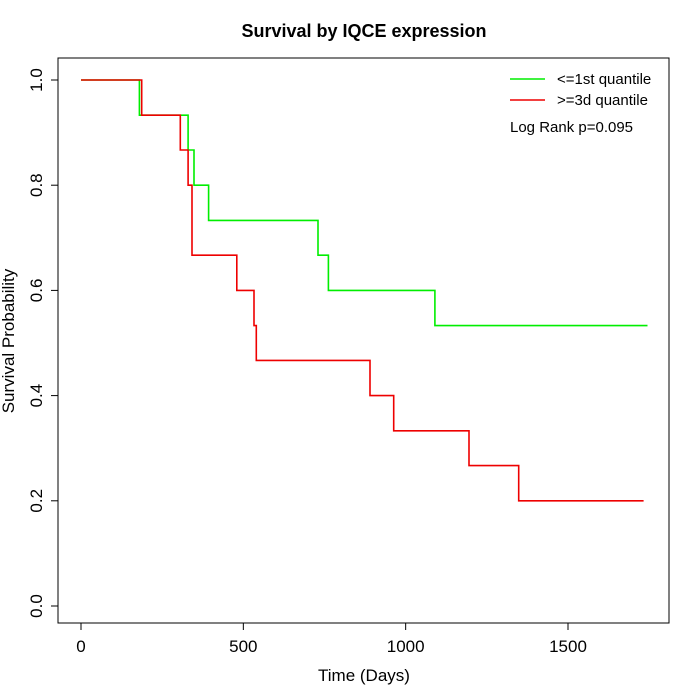  I want to click on y-axis-label: Survival Probability, so click(9, 340).